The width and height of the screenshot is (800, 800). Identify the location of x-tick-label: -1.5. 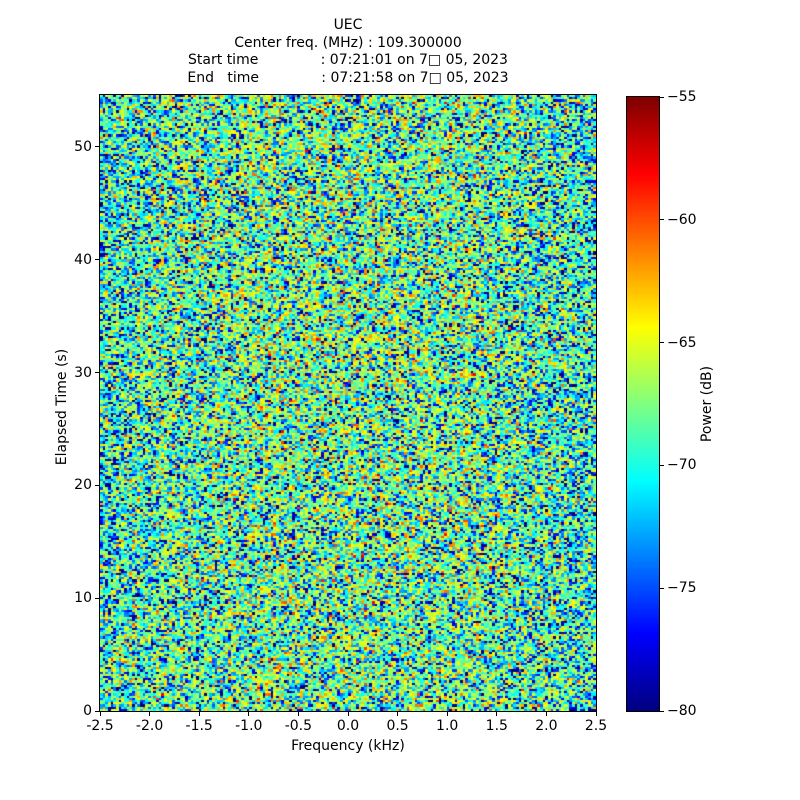
(199, 726).